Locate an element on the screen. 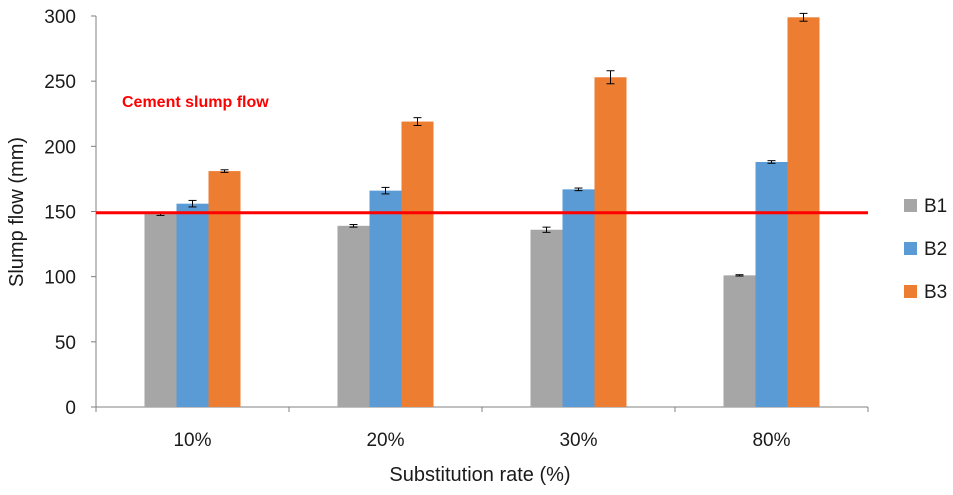  bar-b2-80pct is located at coordinates (771, 284).